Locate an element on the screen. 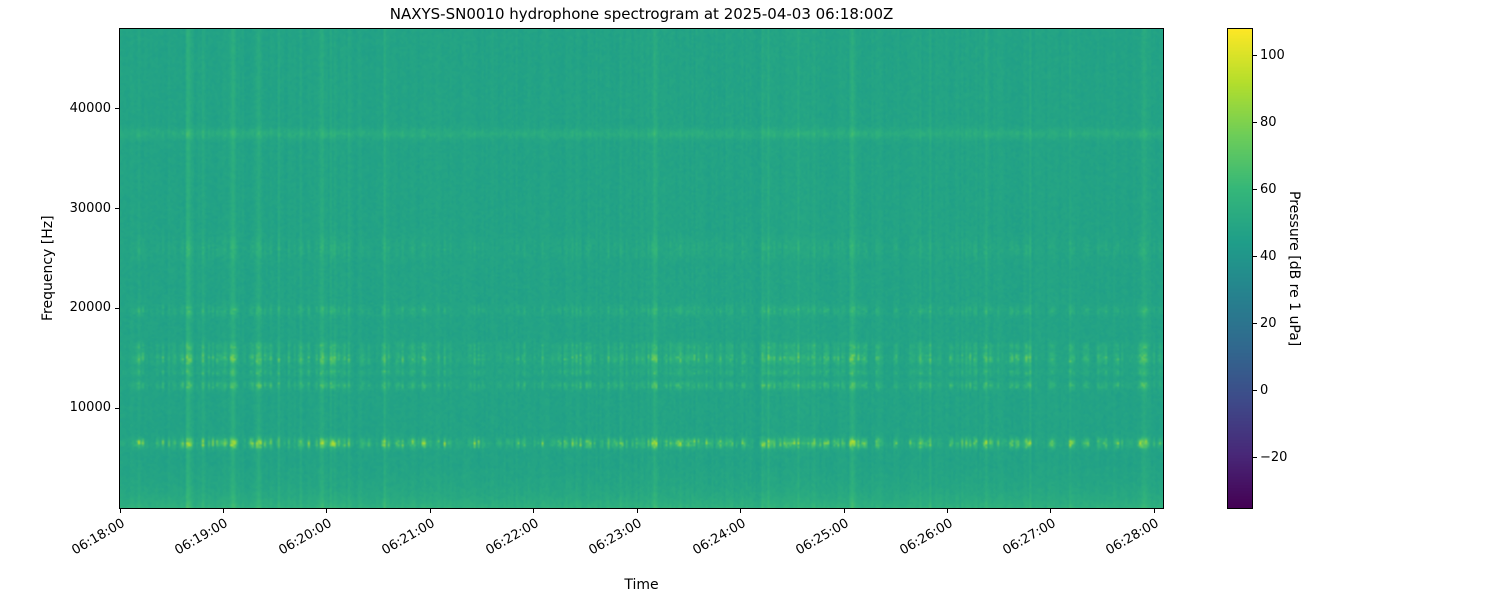 The height and width of the screenshot is (600, 1500). colorbar-tick-label: 80 is located at coordinates (1268, 122).